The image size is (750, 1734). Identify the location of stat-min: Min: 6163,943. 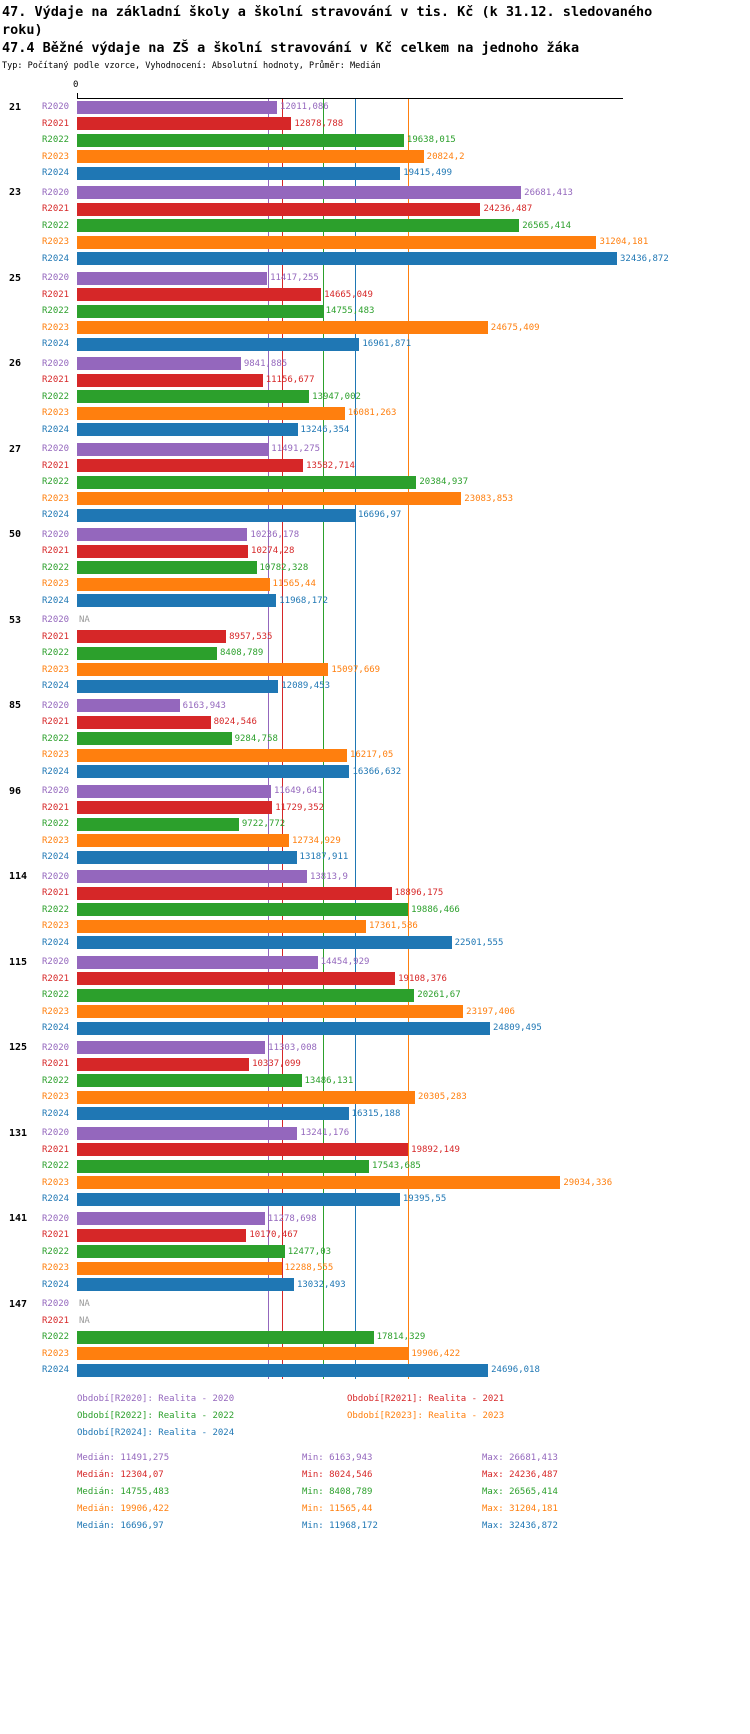
(337, 1457).